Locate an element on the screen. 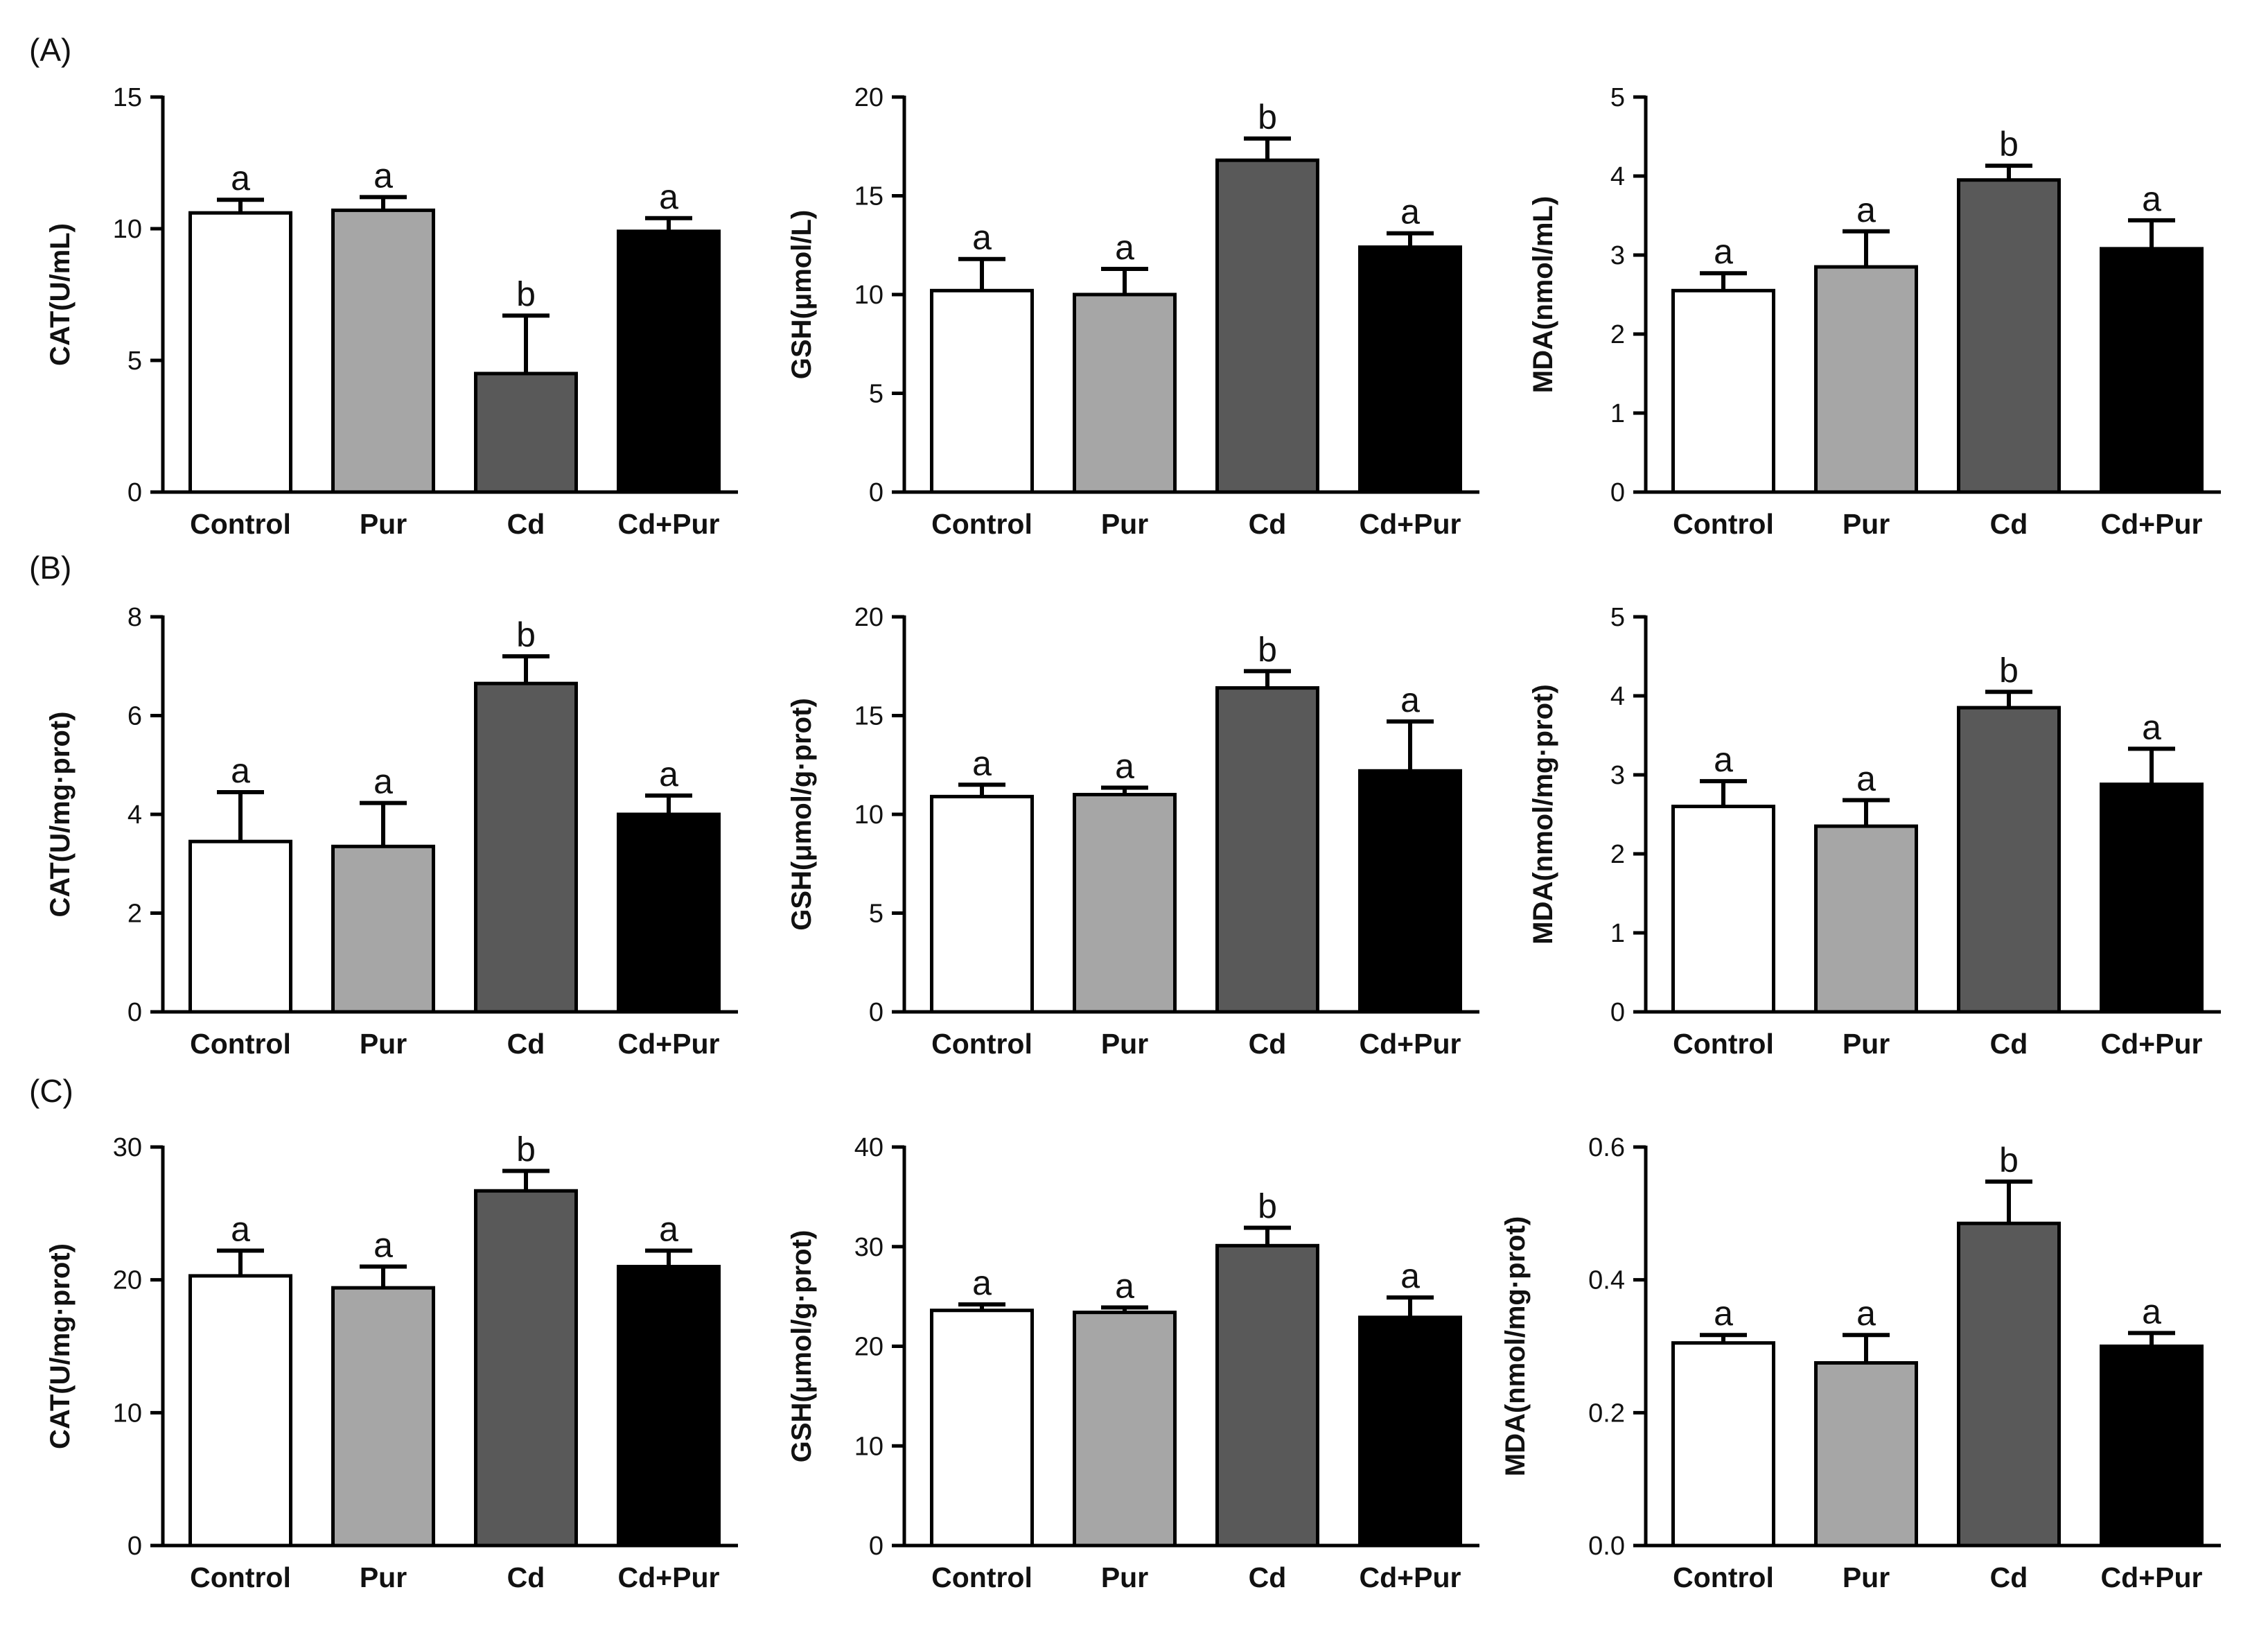 Image resolution: width=2268 pixels, height=1628 pixels. y-axis-label: CAT(U/mg·prot) is located at coordinates (60, 815).